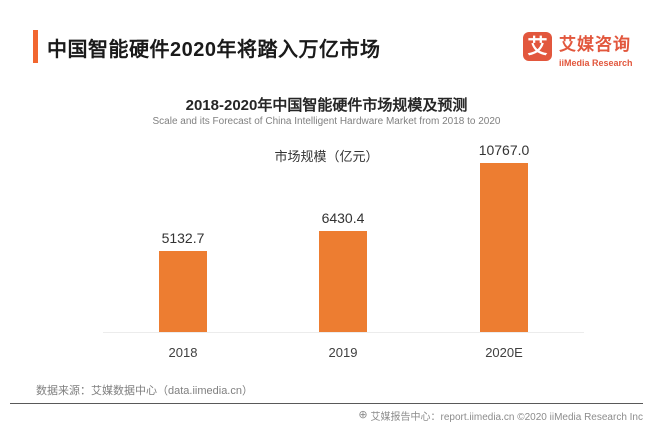 The image size is (653, 432). I want to click on logo-name-en: iiMedia Research, so click(596, 63).